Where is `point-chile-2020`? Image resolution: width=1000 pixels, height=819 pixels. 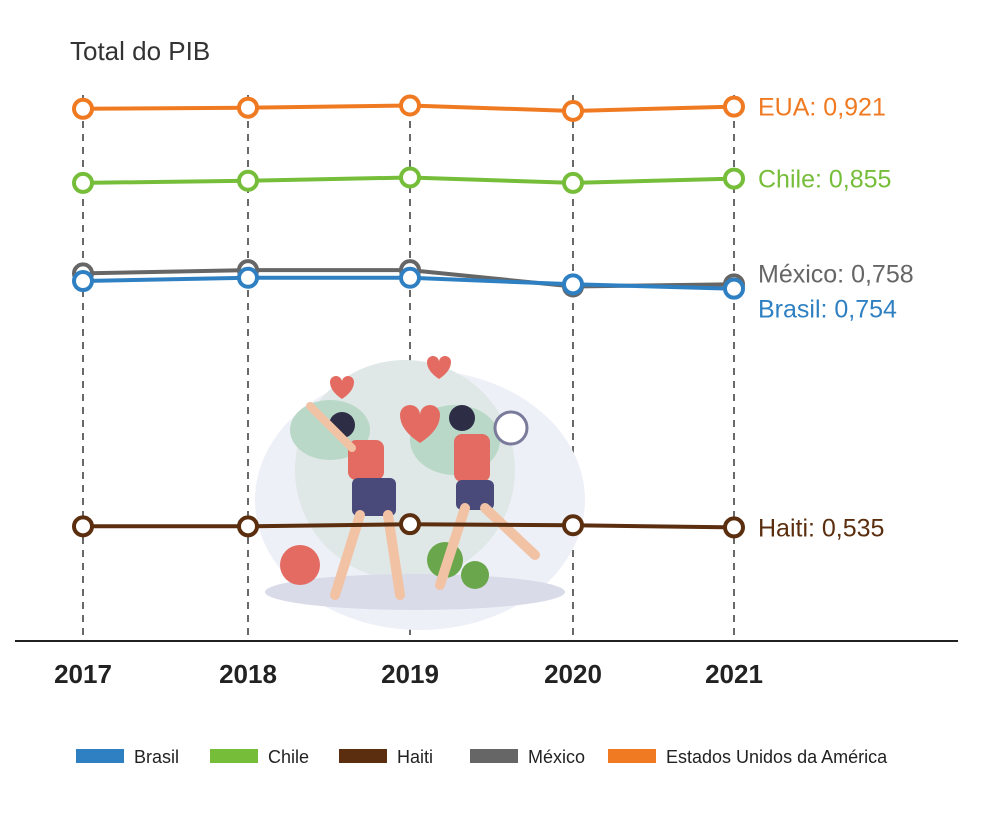
point-chile-2020 is located at coordinates (573, 182).